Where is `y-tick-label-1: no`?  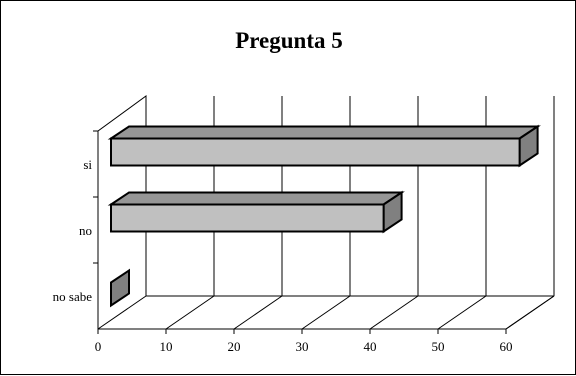 y-tick-label-1: no is located at coordinates (85, 230).